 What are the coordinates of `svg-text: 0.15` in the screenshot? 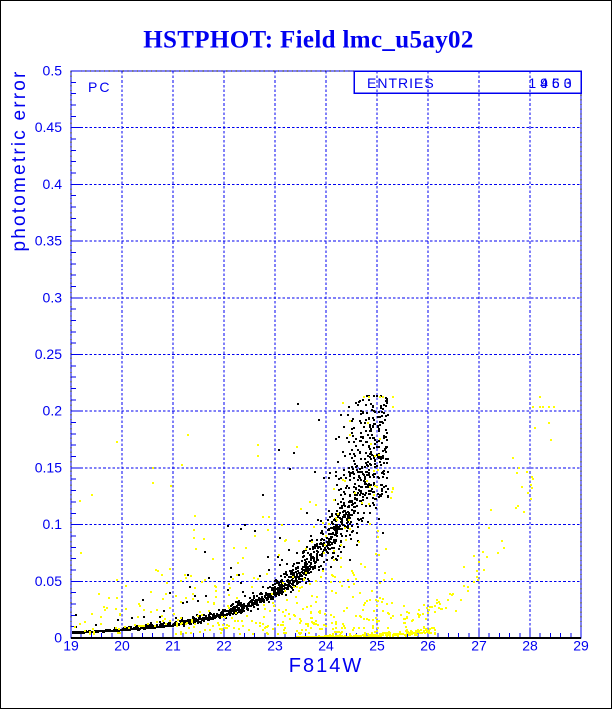 It's located at (48, 467).